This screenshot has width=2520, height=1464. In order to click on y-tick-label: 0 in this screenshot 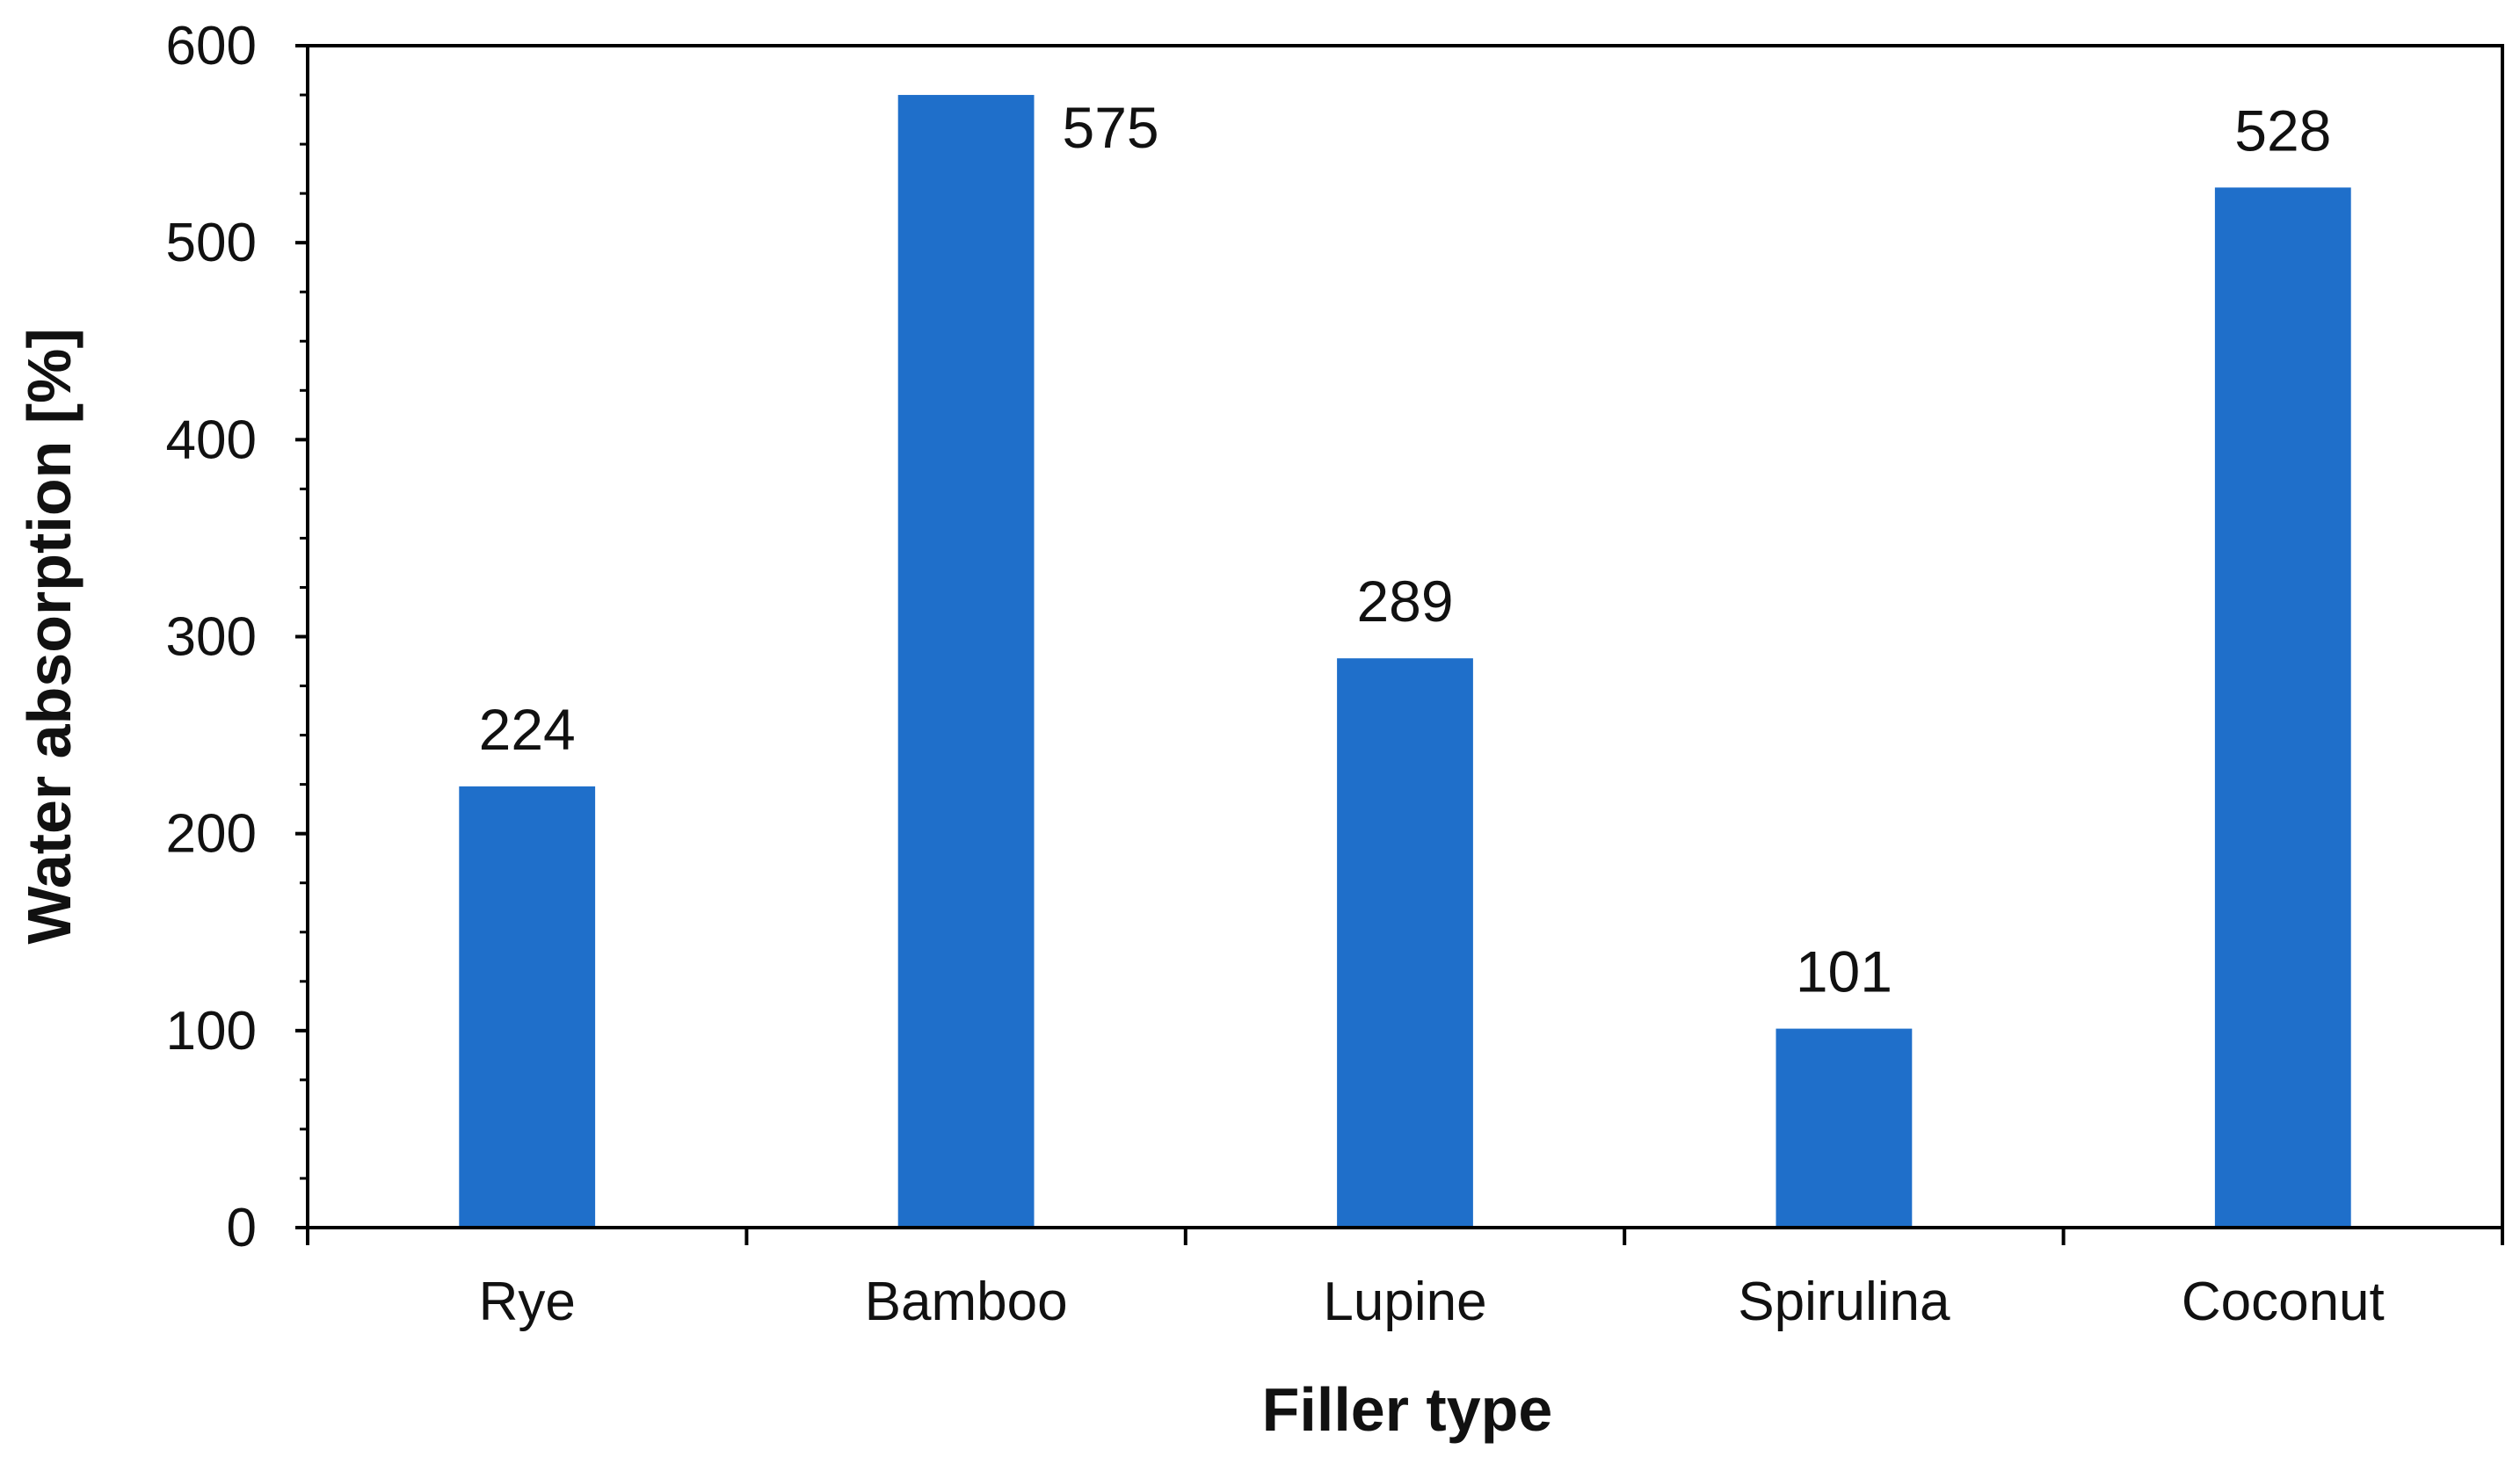, I will do `click(242, 1228)`.